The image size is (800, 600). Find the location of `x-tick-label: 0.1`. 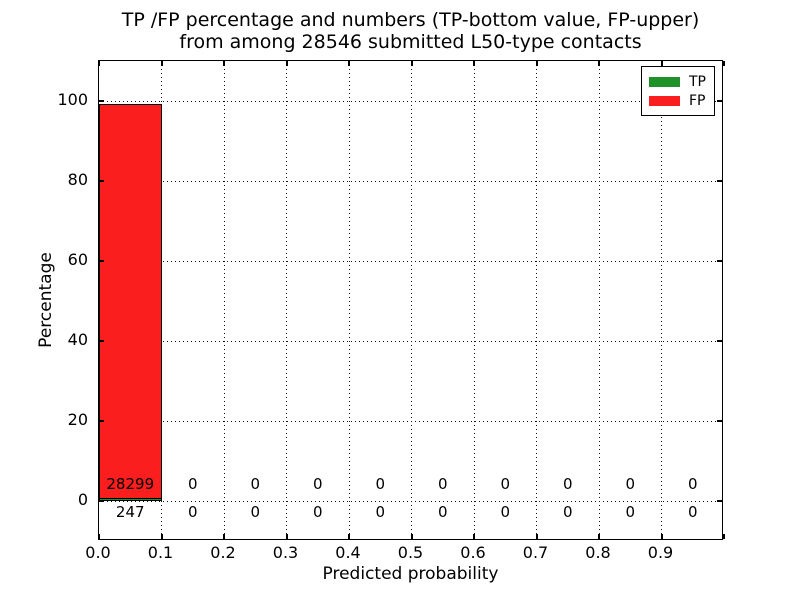

x-tick-label: 0.1 is located at coordinates (160, 552).